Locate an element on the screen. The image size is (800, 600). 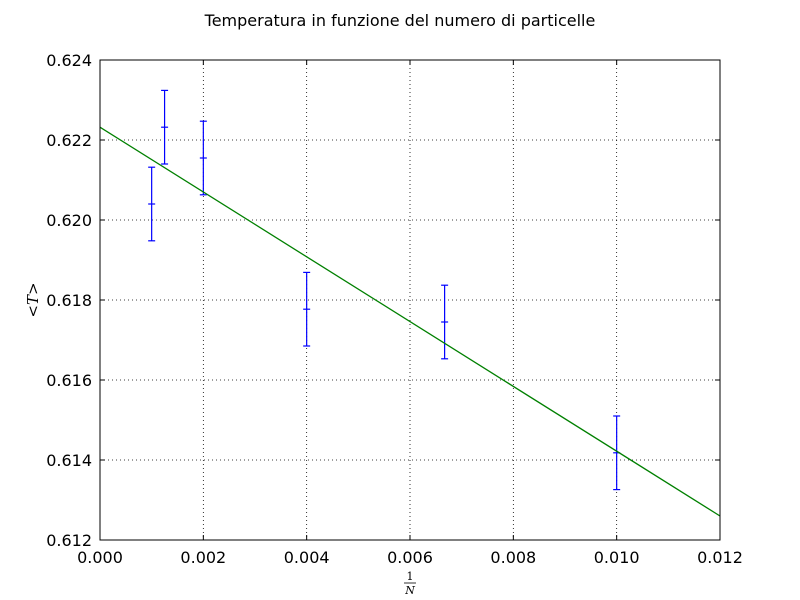
x-tick-label: 0.012 is located at coordinates (720, 557).